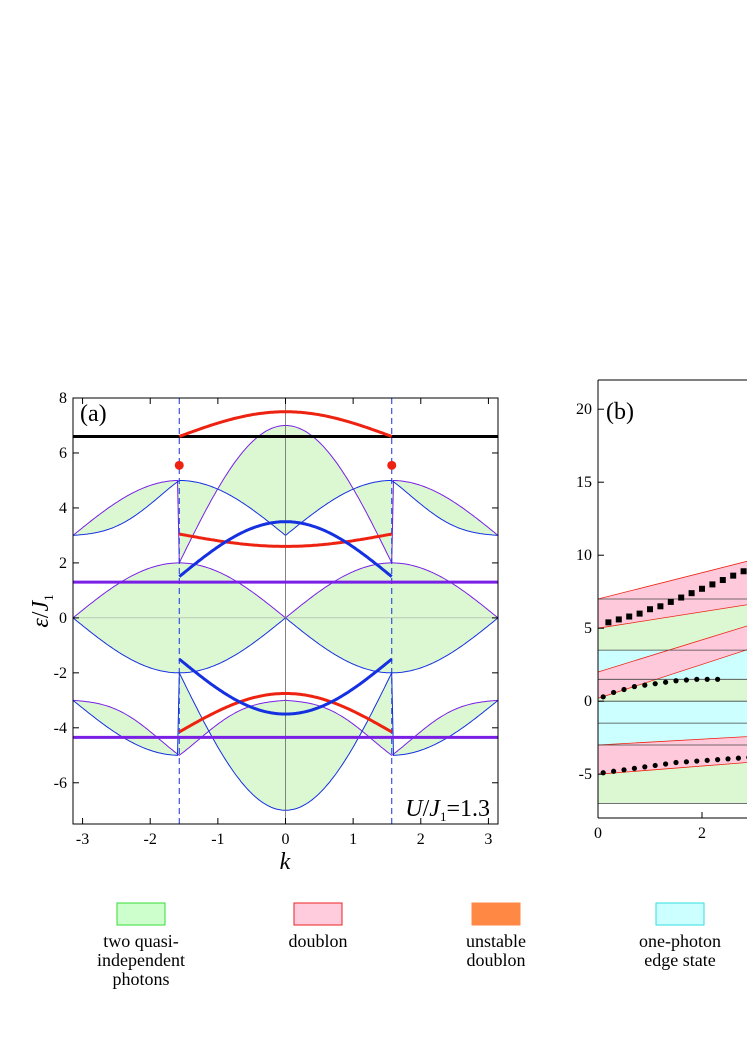 The image size is (747, 1056). I want to click on panel-b-band-fills, so click(672, 682).